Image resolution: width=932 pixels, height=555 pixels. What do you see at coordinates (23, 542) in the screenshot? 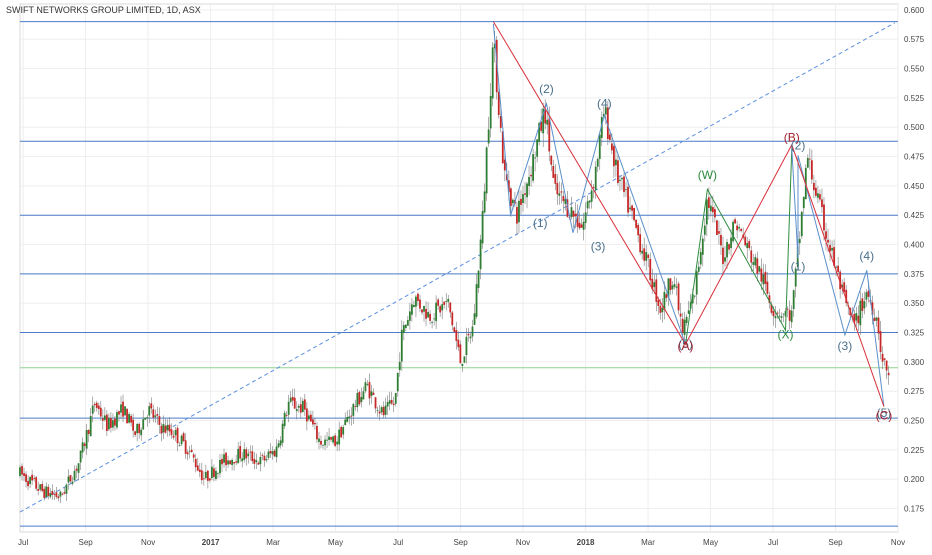
I see `x-tick-label: Jul` at bounding box center [23, 542].